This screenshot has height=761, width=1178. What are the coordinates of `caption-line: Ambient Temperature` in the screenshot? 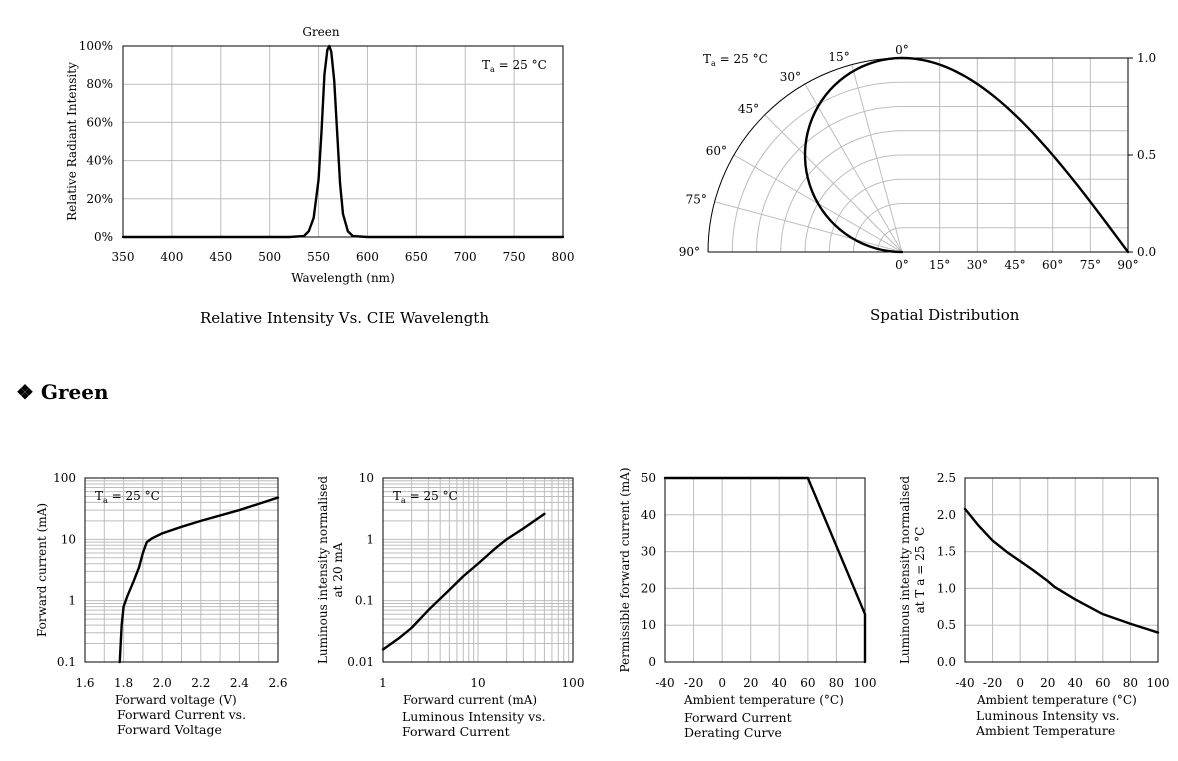 It's located at (1046, 730).